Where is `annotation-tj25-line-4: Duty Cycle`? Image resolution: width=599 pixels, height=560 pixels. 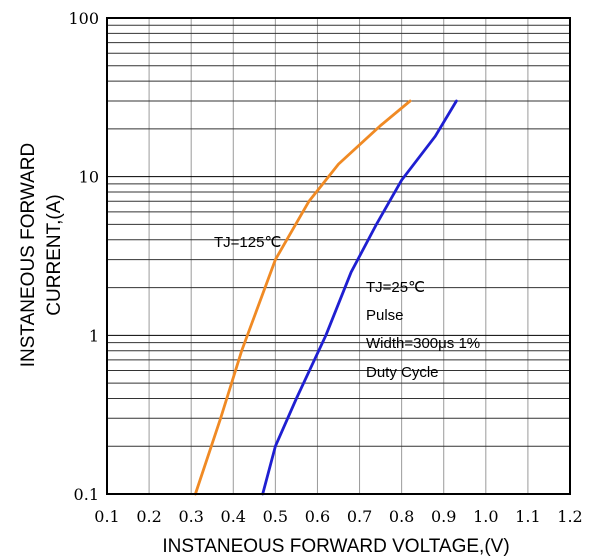 annotation-tj25-line-4: Duty Cycle is located at coordinates (402, 372).